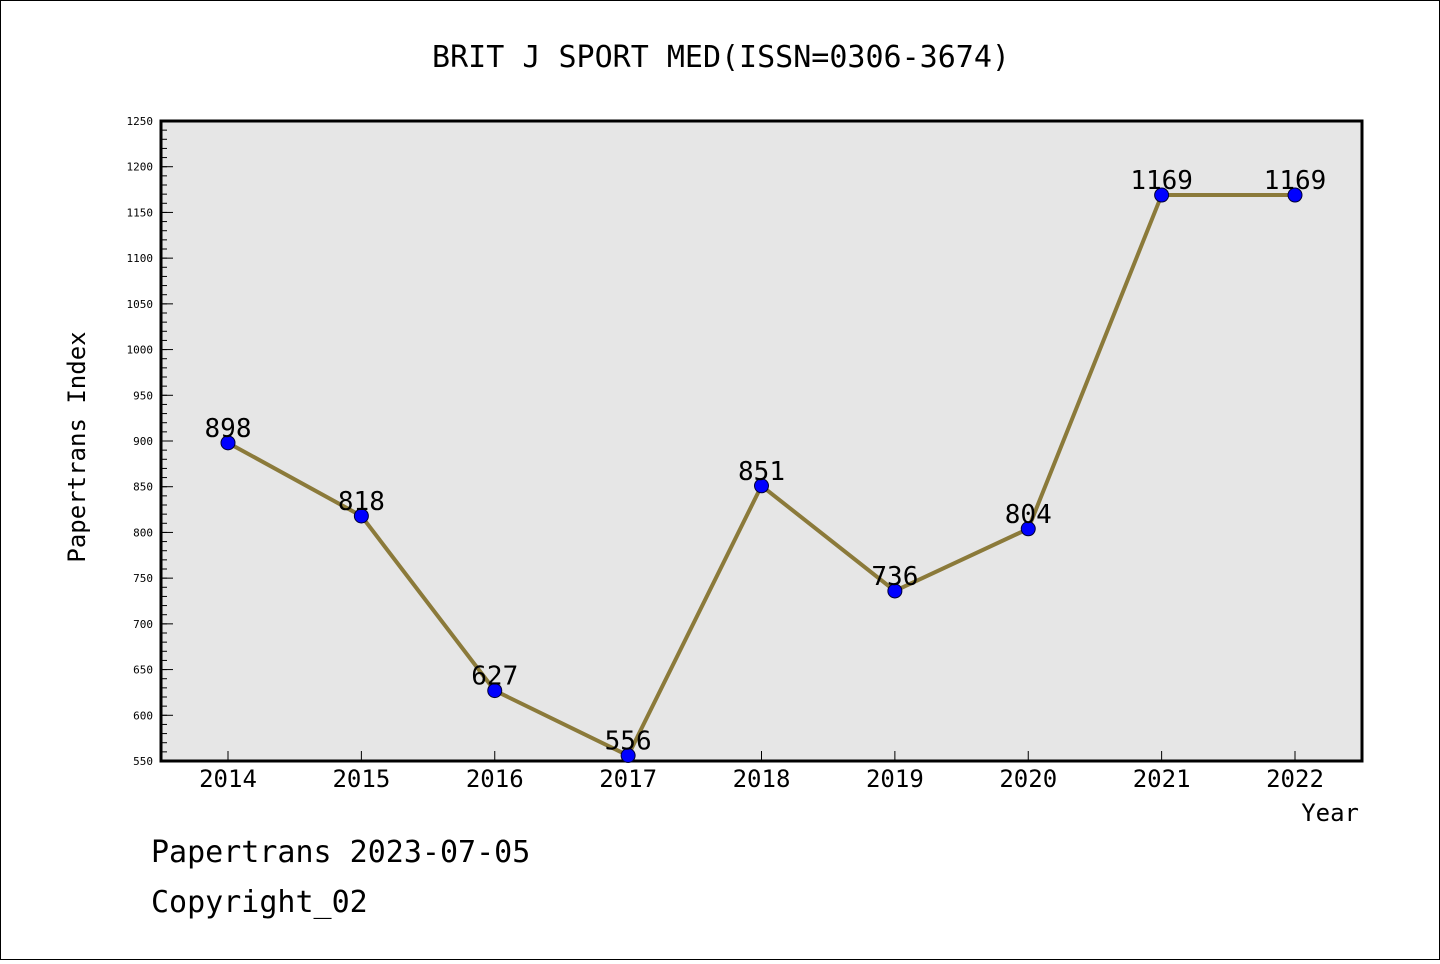  I want to click on y-tick-label: 1150, so click(140, 212).